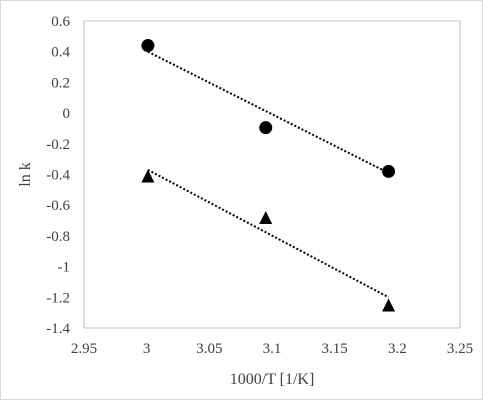 The width and height of the screenshot is (483, 400). I want to click on y-tick-label: -1, so click(64, 268).